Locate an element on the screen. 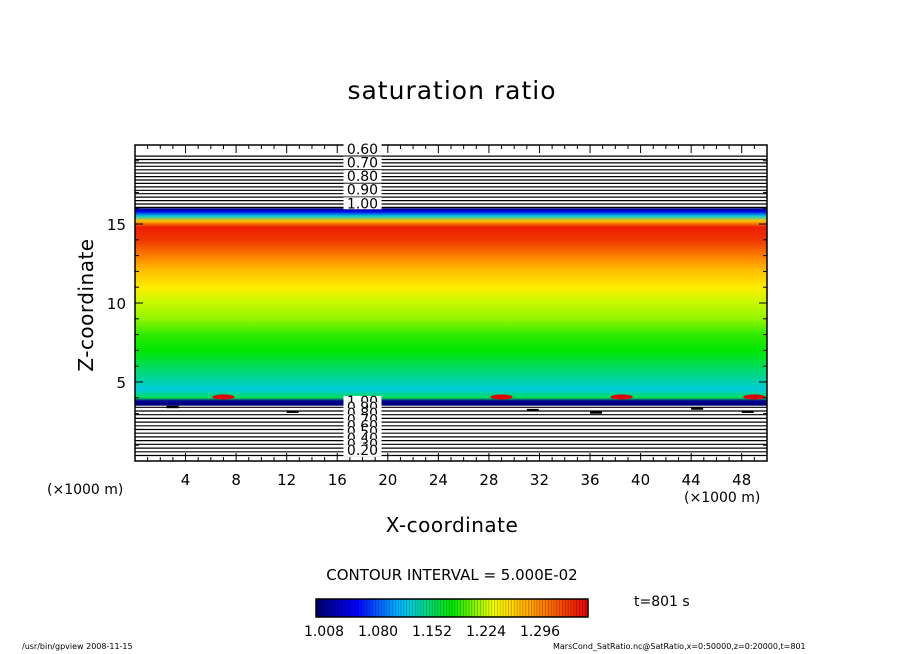  colorbar-tick-label: 1.080 is located at coordinates (378, 632).